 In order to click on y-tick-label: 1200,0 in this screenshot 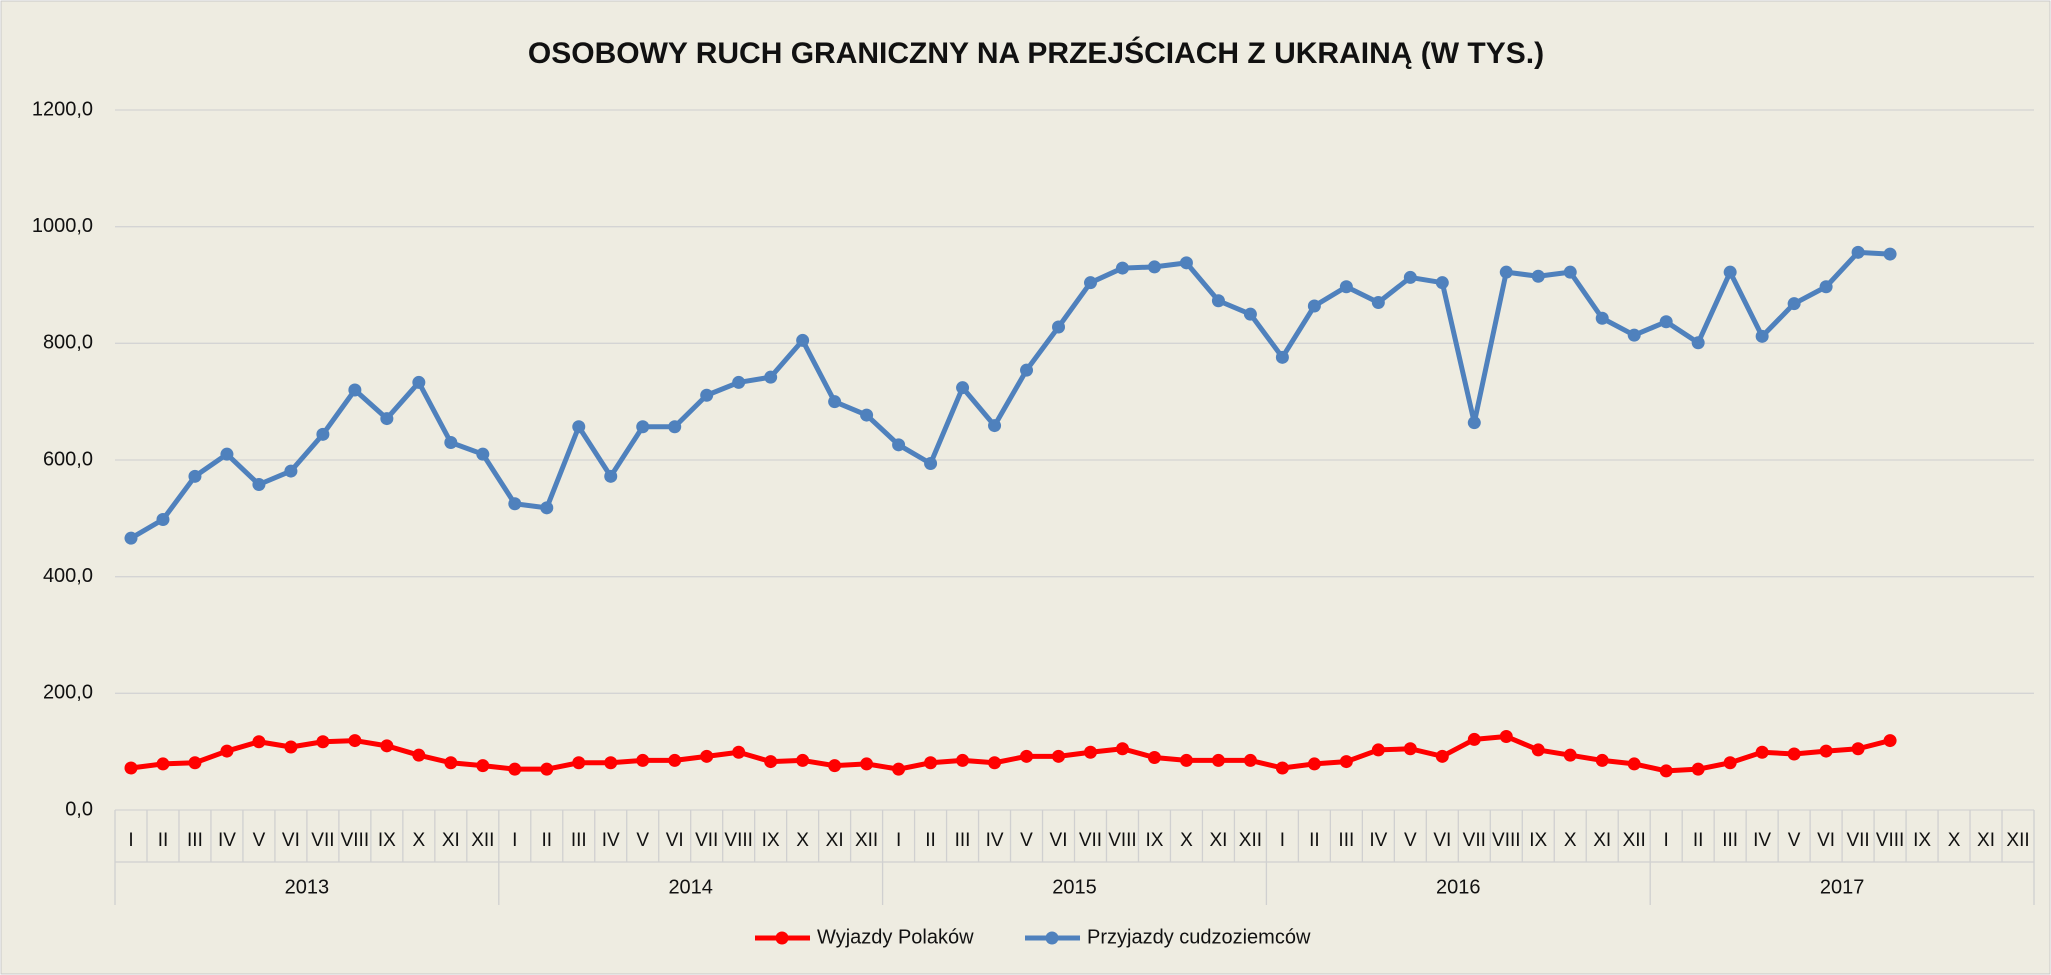, I will do `click(62, 109)`.